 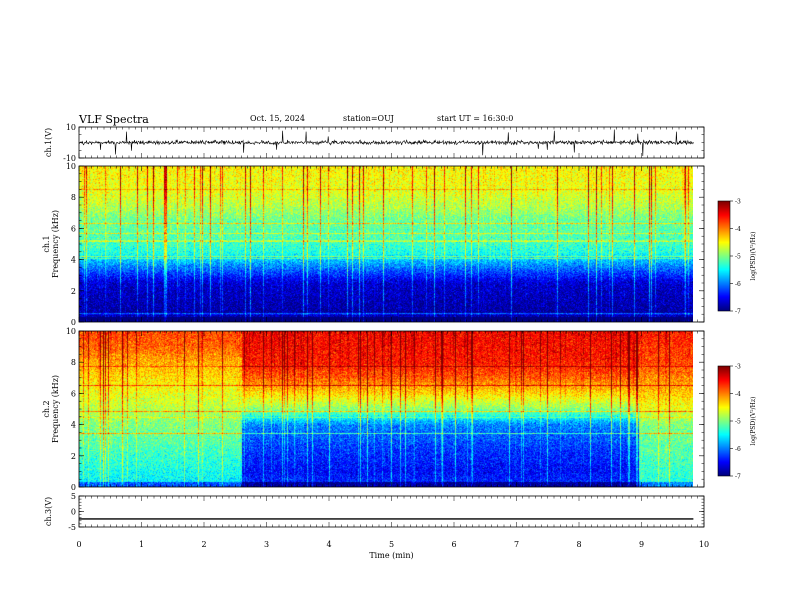 I want to click on ch1-colorbar-tick-label: -3, so click(x=738, y=202).